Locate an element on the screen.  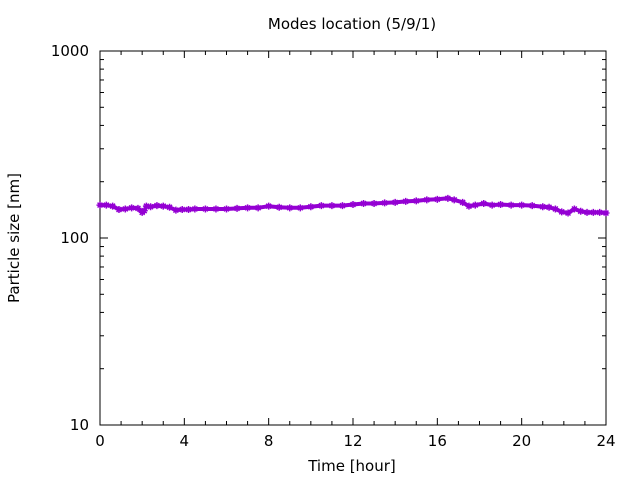
y-tick-label: 100 is located at coordinates (74, 238).